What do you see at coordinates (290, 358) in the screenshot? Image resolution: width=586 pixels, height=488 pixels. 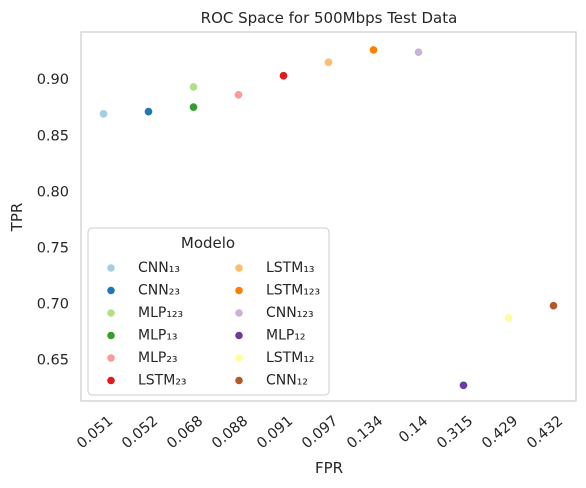 I see `legend-label: LSTM₁₂` at bounding box center [290, 358].